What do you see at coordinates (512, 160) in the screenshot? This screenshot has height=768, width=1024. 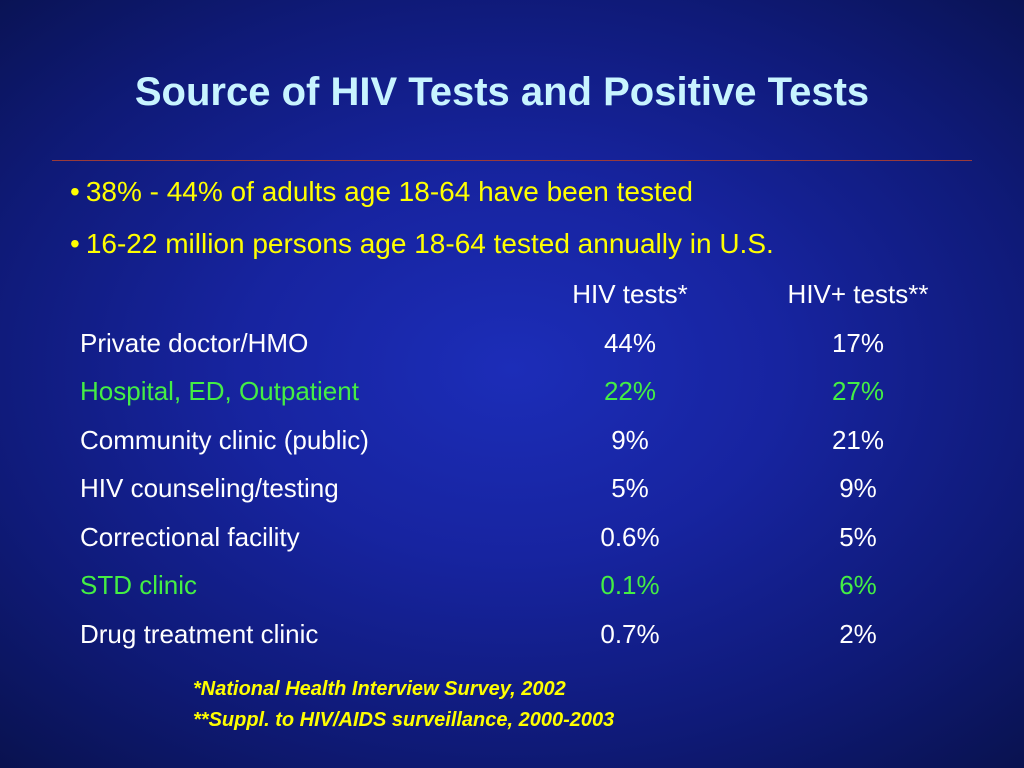 I see `title-divider` at bounding box center [512, 160].